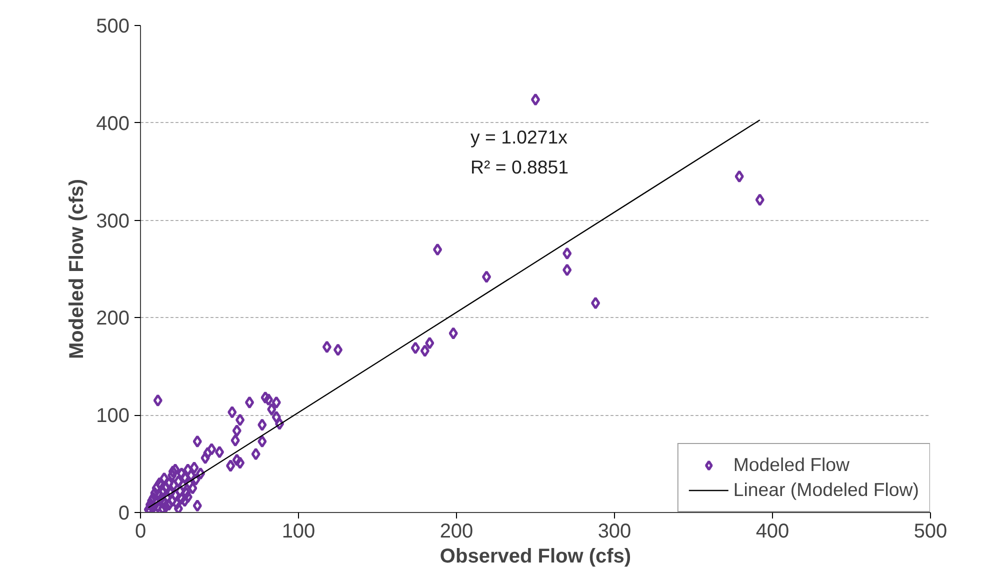 The width and height of the screenshot is (984, 574). Describe the element at coordinates (931, 531) in the screenshot. I see `x-tick-label: 500` at that location.